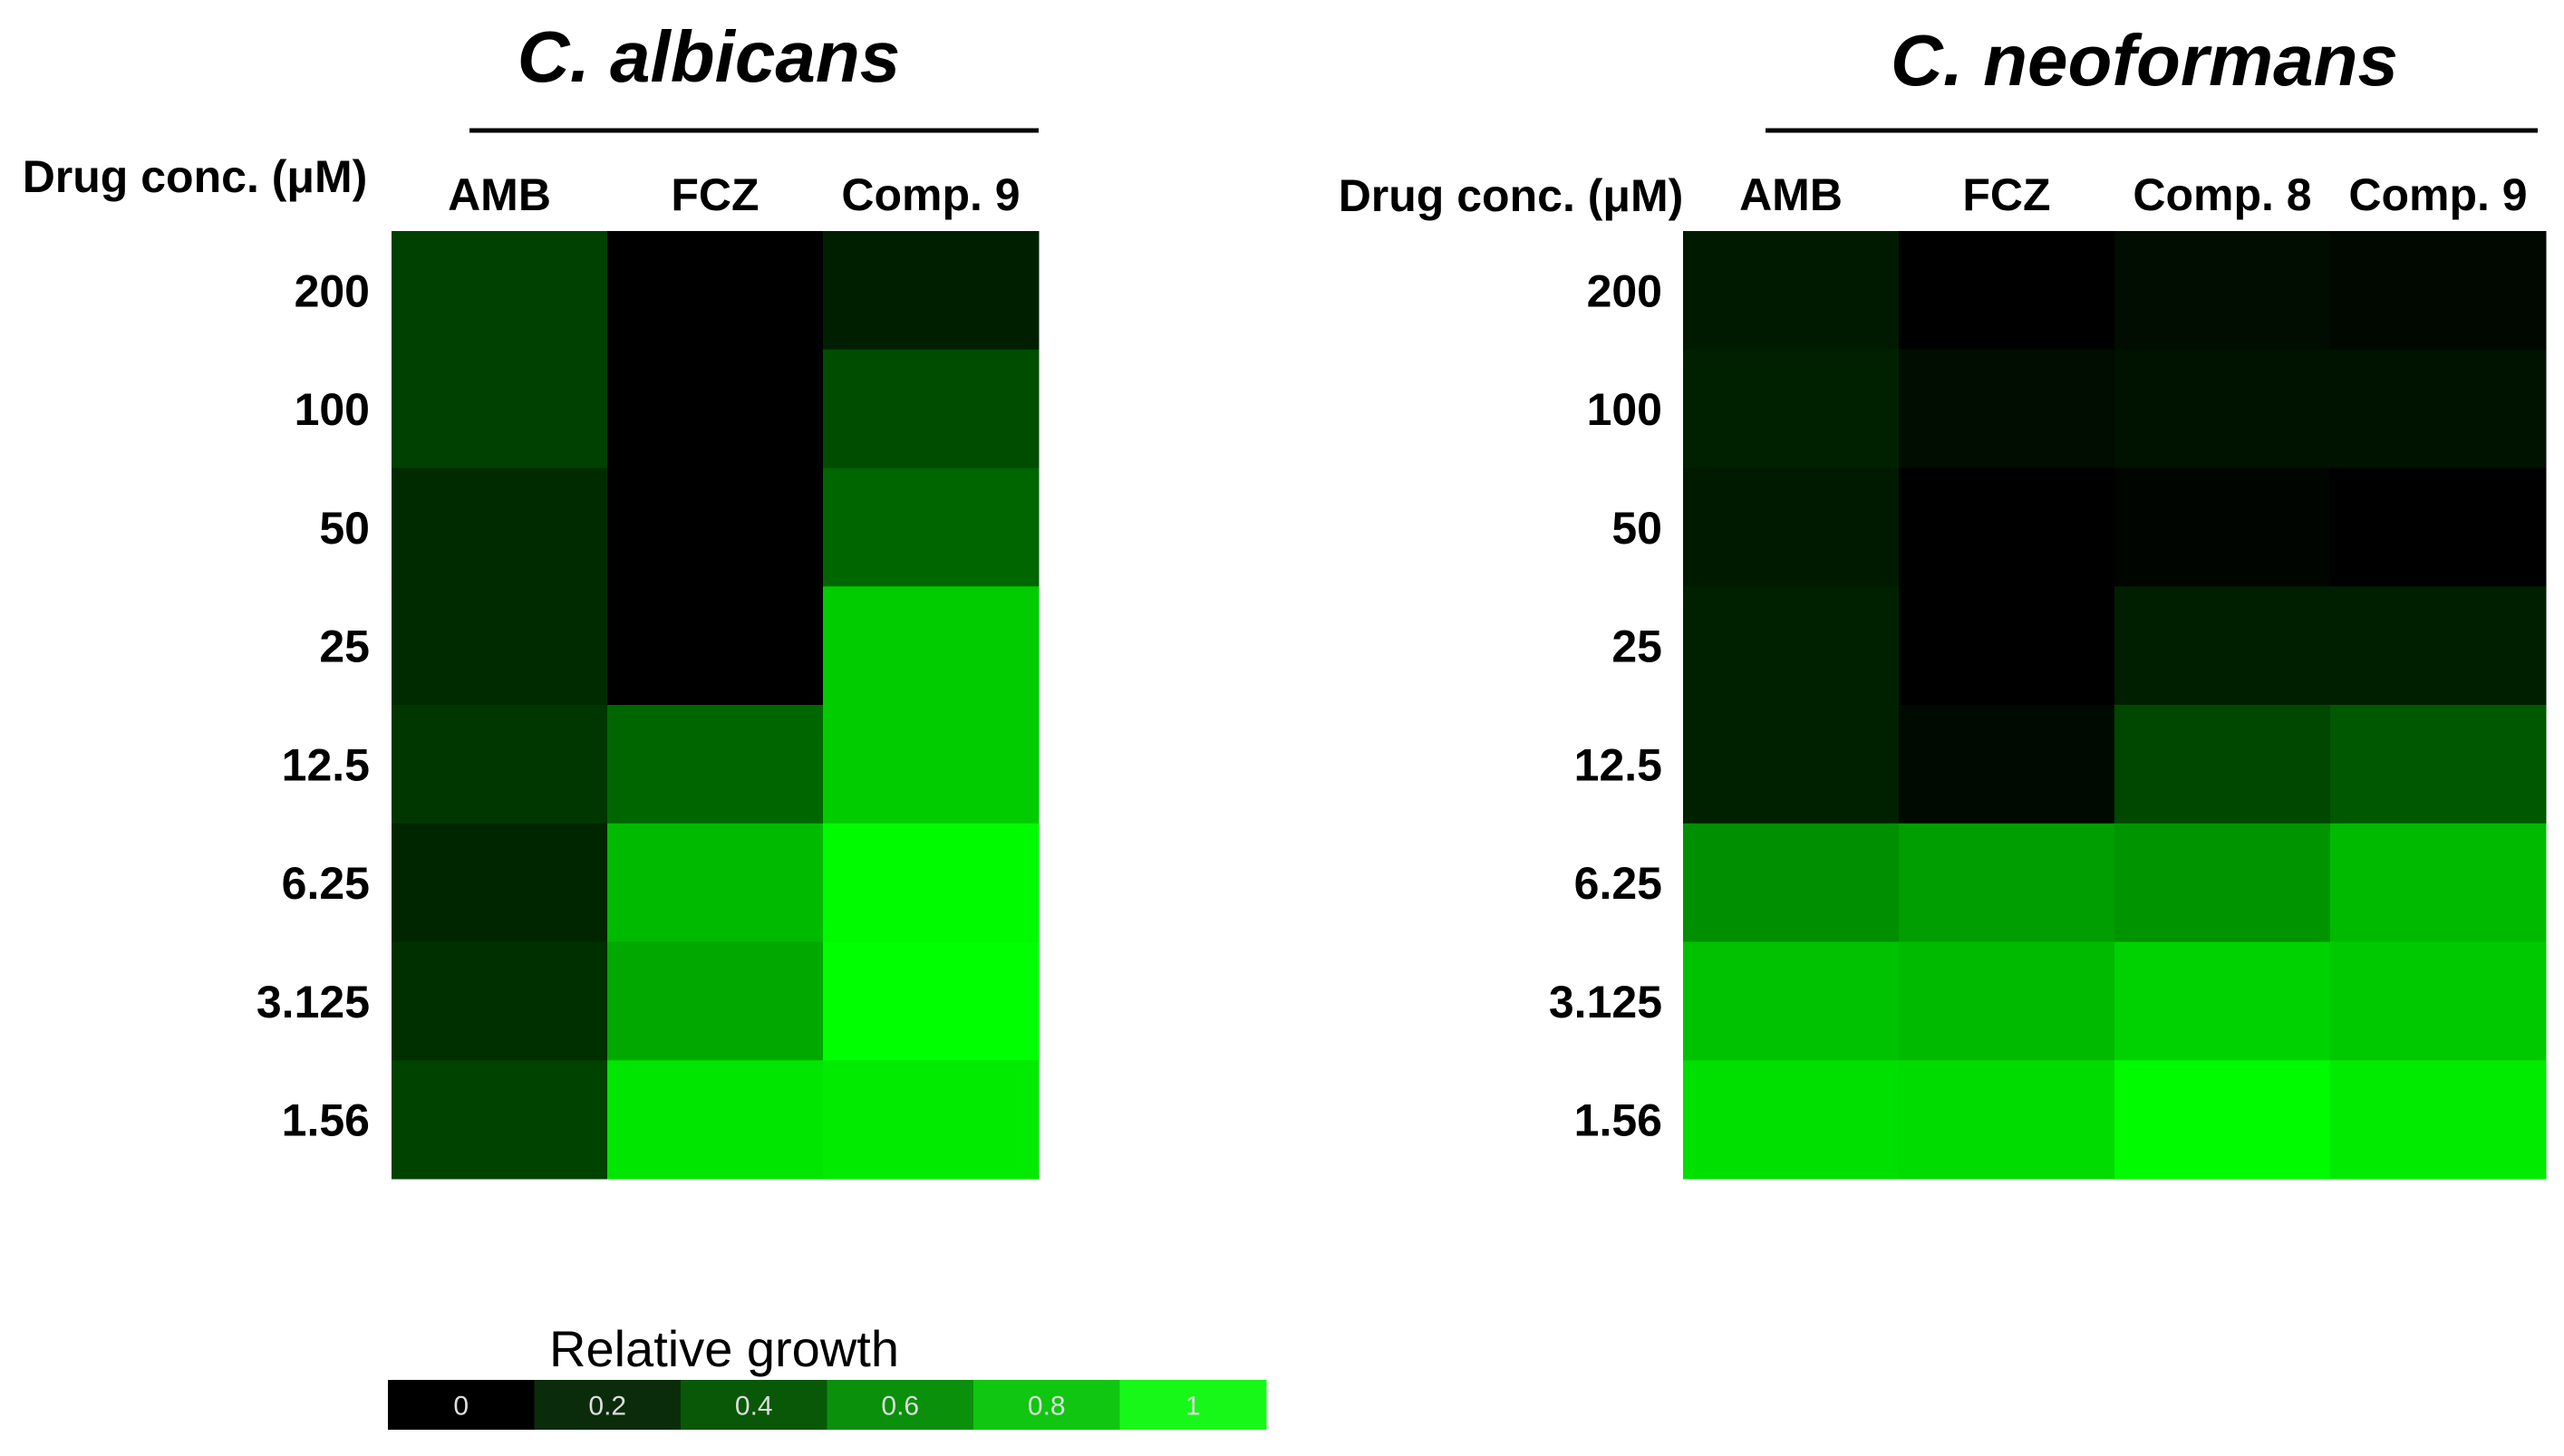 The width and height of the screenshot is (2564, 1456). What do you see at coordinates (724, 1348) in the screenshot?
I see `legend-title: Relative growth` at bounding box center [724, 1348].